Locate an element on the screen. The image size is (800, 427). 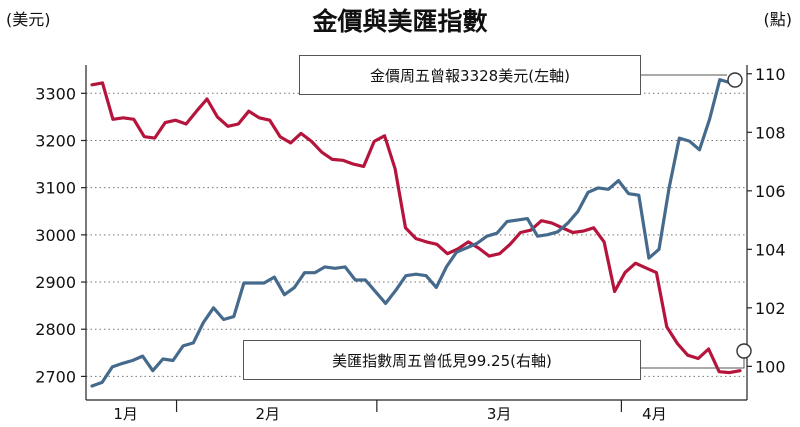
chart-title: 金價與美匯指數 is located at coordinates (400, 21).